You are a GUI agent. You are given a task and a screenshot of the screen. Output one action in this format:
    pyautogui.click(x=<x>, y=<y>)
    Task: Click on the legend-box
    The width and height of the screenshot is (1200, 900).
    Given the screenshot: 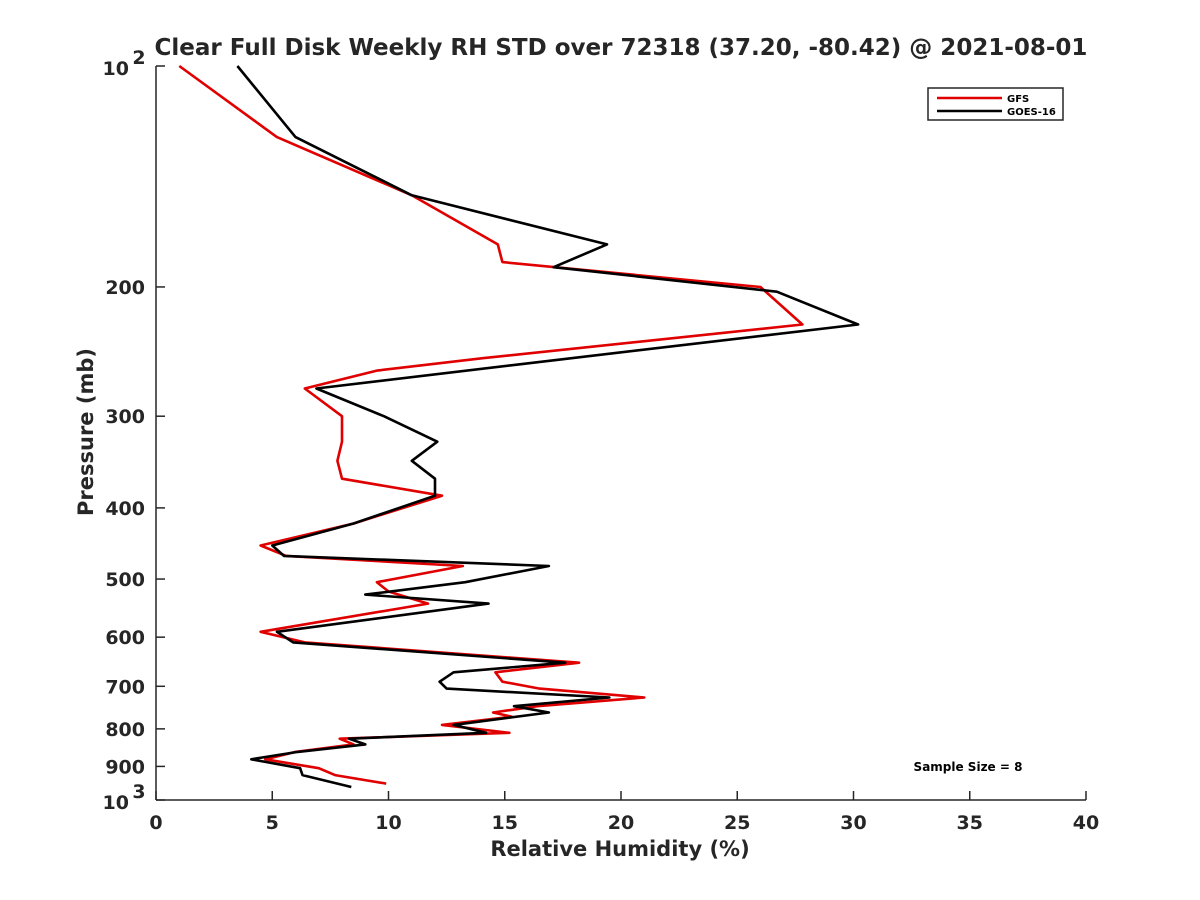 What is the action you would take?
    pyautogui.click(x=995, y=104)
    